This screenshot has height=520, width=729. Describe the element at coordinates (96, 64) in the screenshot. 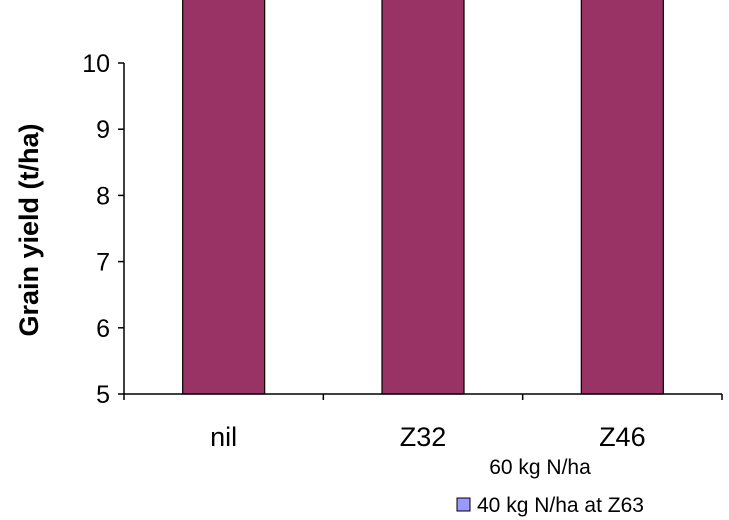

I see `y-tick-label: 10` at that location.